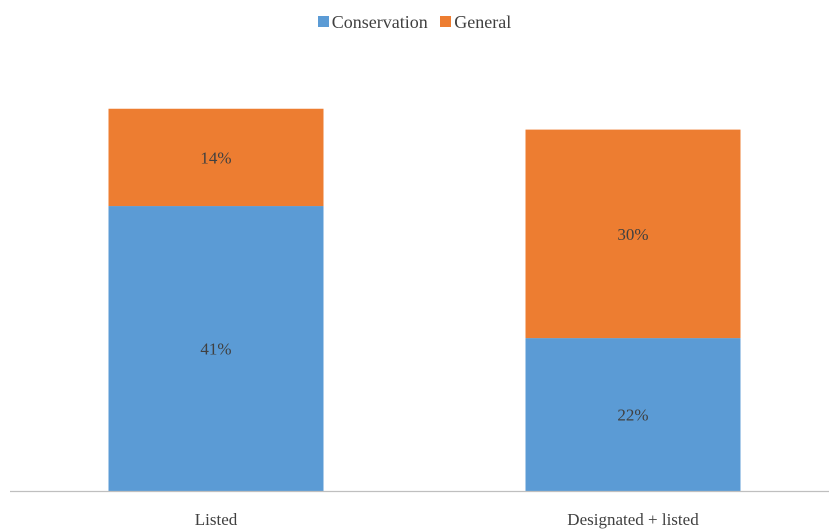 This screenshot has width=829, height=531. Describe the element at coordinates (633, 519) in the screenshot. I see `category-label-2: Designated + listed` at that location.